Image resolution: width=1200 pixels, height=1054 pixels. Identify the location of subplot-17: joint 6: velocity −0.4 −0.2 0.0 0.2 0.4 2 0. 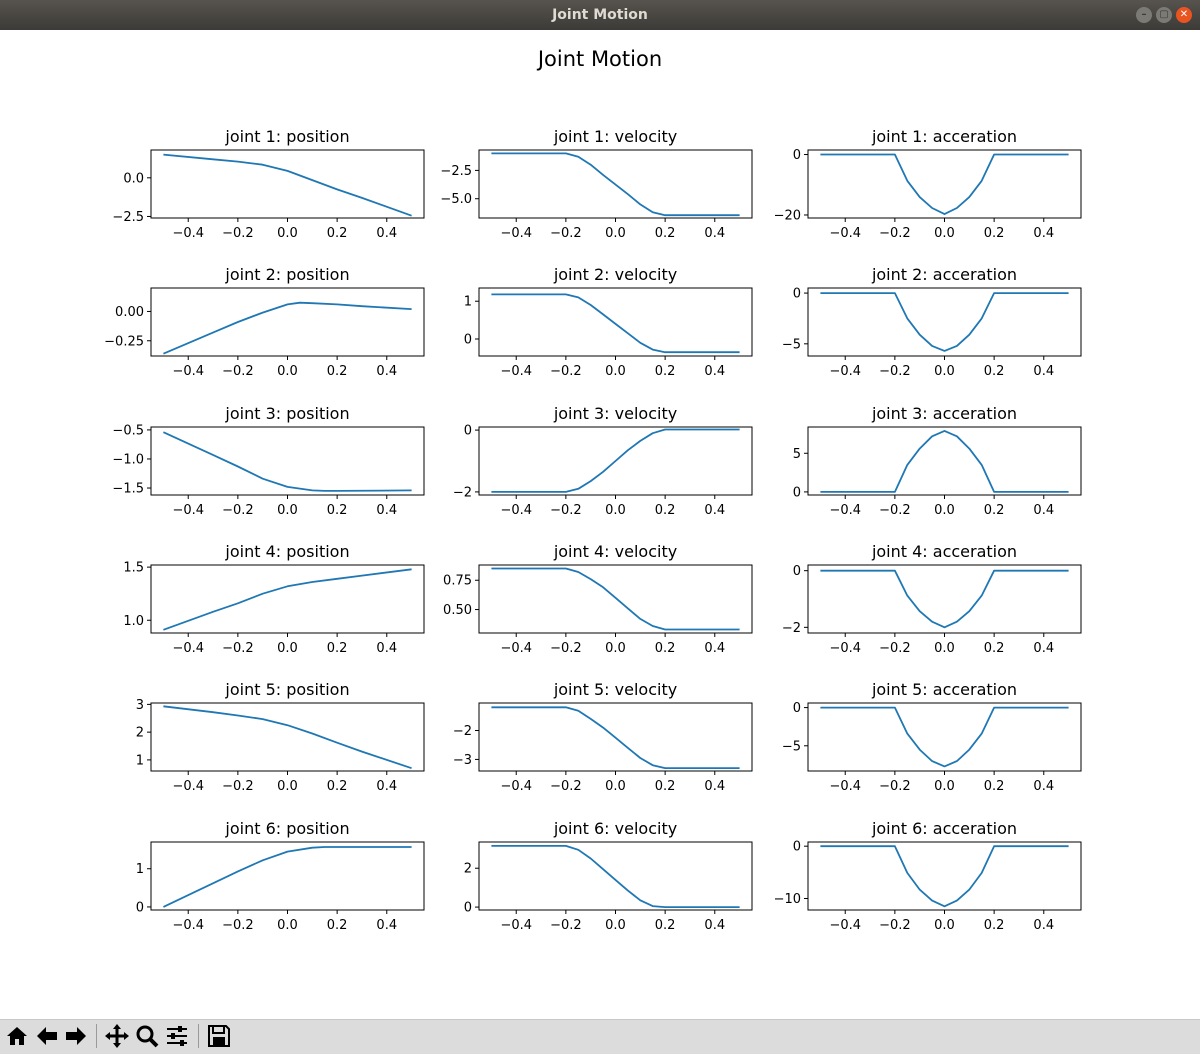
(608, 876).